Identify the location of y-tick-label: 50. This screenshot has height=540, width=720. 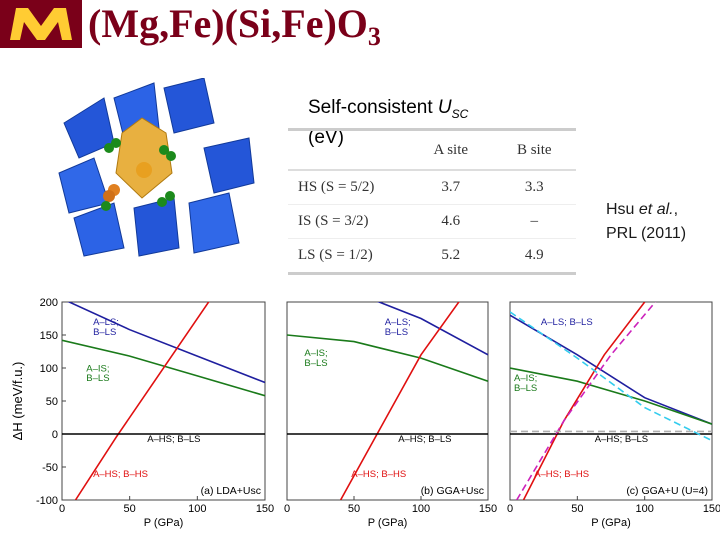
(52, 402).